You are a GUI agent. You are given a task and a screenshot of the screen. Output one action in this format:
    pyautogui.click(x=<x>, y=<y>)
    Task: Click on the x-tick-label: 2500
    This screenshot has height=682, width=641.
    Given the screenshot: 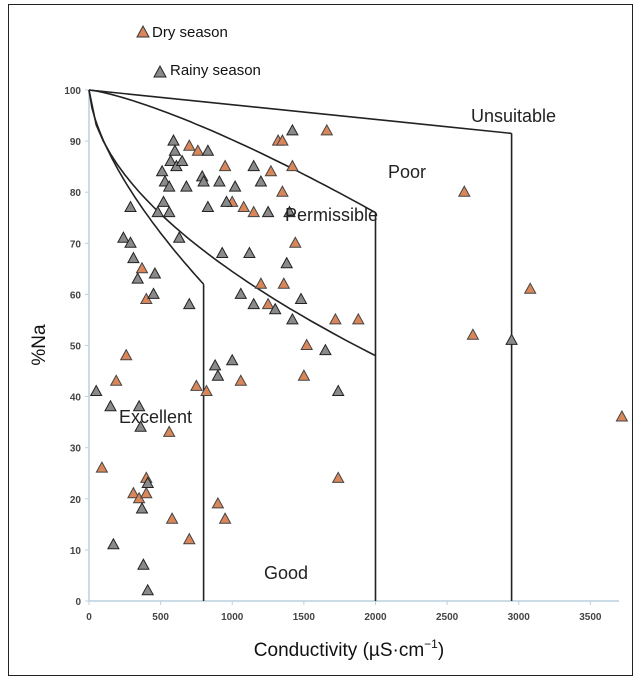 What is the action you would take?
    pyautogui.click(x=447, y=617)
    